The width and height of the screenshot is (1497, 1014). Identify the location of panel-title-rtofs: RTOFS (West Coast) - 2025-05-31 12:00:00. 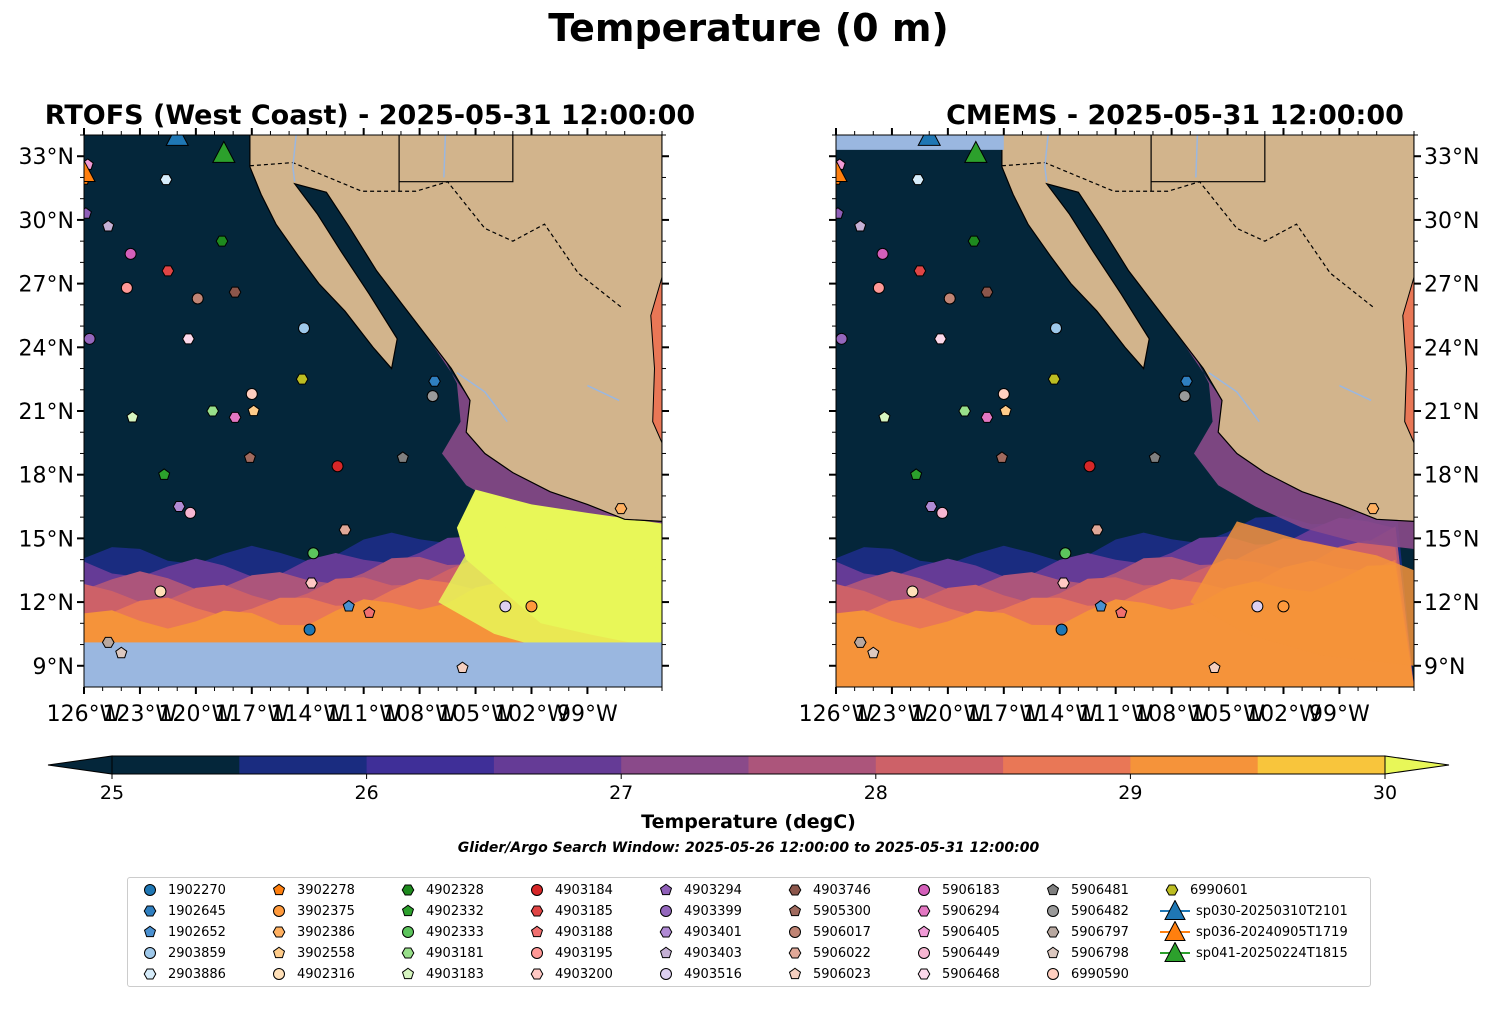
(370, 115).